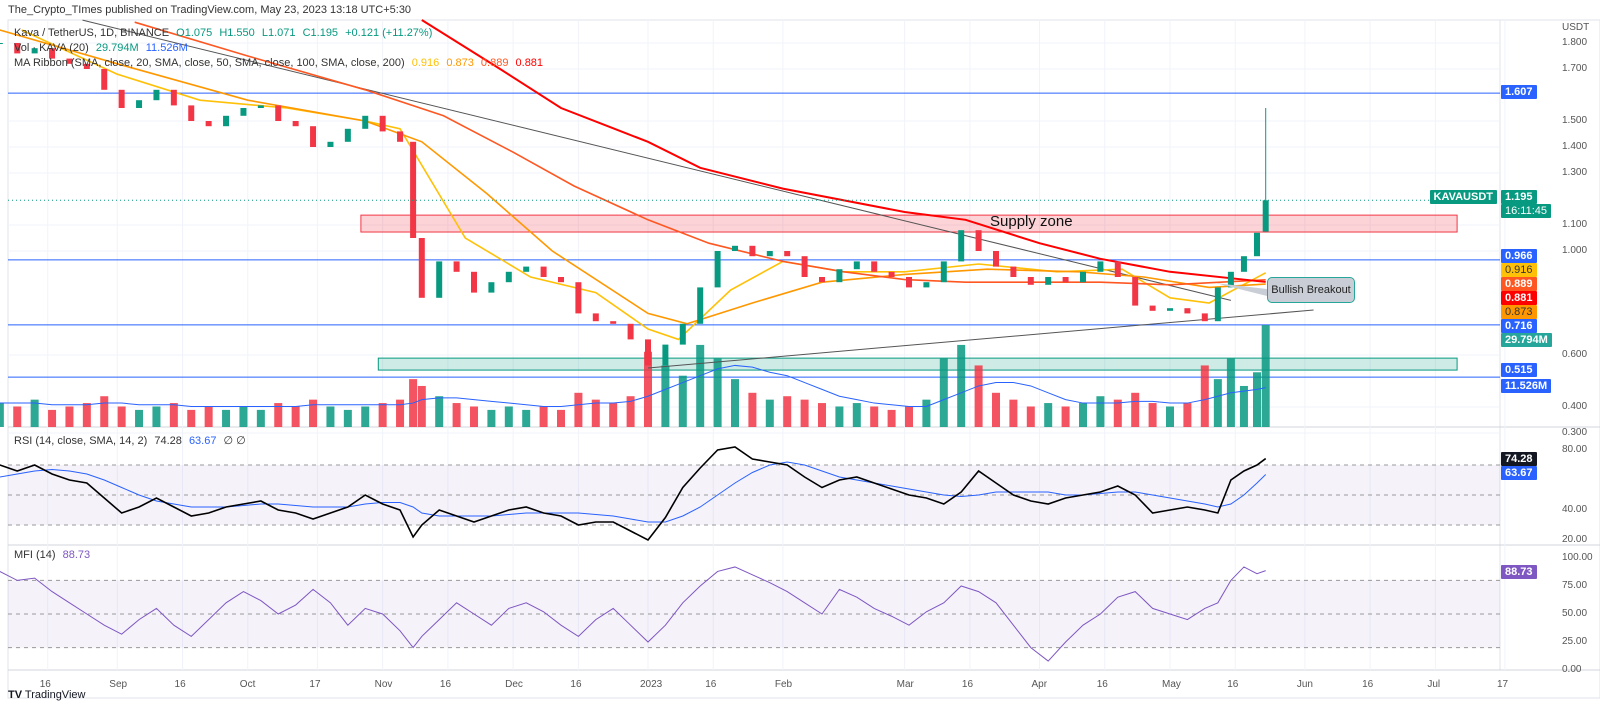  I want to click on level-tag-0966: 0.966, so click(1519, 256).